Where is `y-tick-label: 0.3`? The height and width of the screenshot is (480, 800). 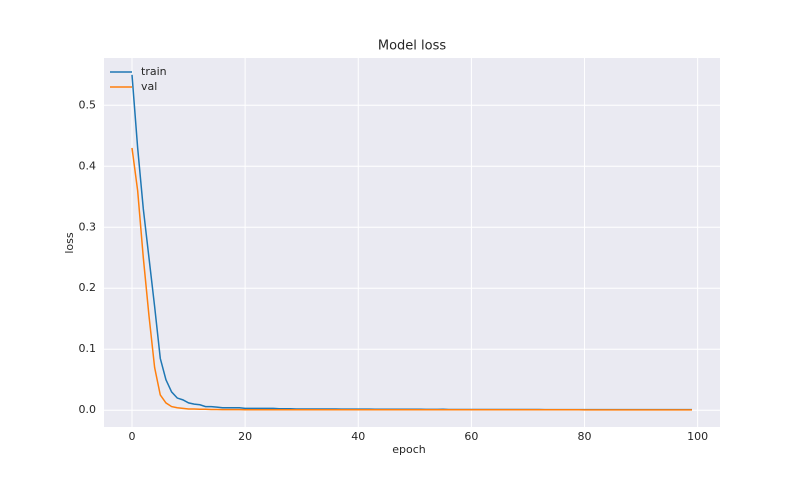
y-tick-label: 0.3 is located at coordinates (88, 226).